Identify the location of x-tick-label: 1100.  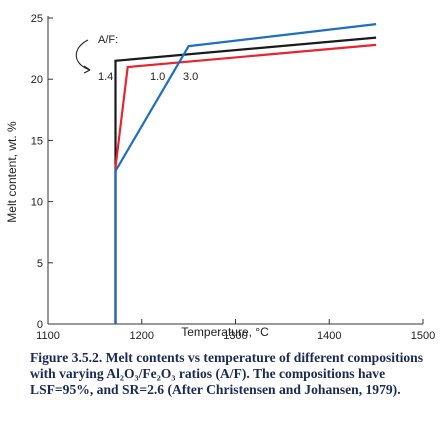
(48, 336).